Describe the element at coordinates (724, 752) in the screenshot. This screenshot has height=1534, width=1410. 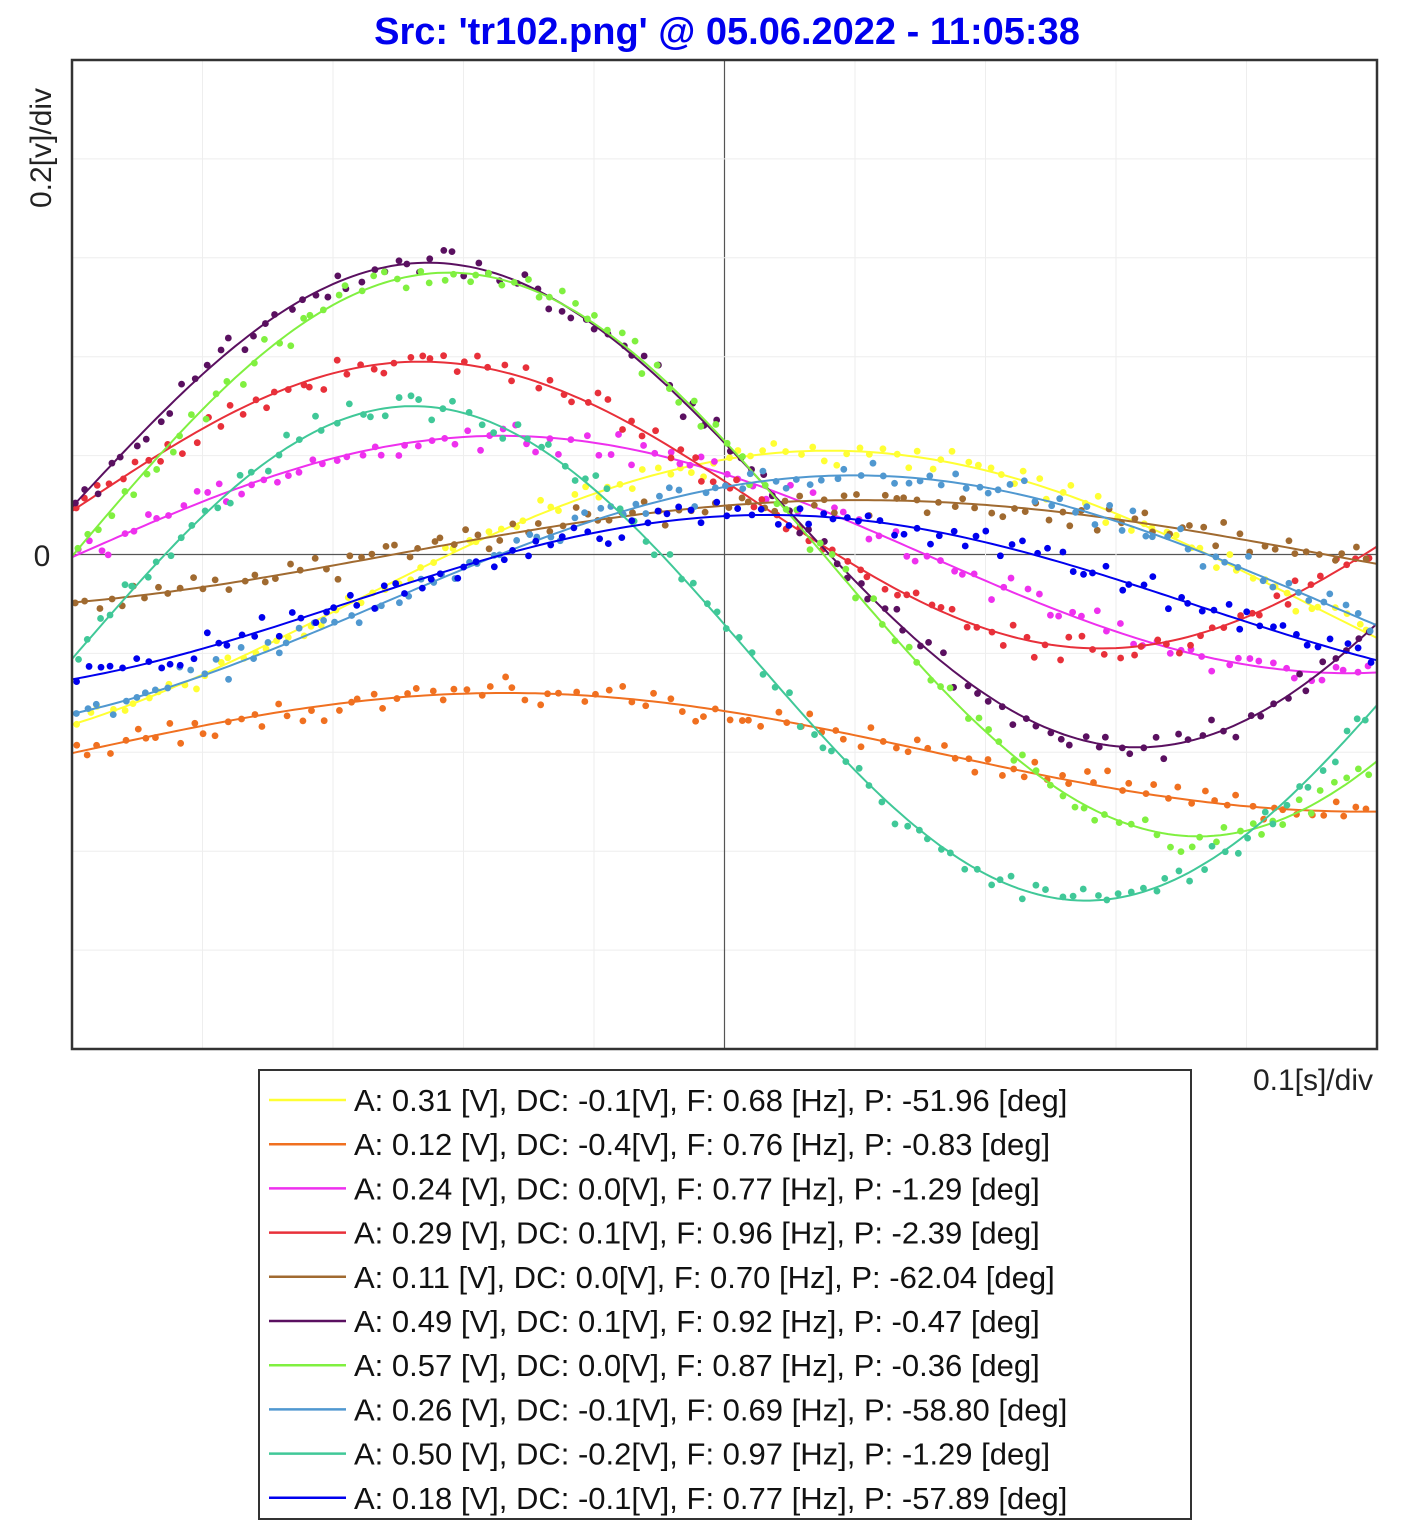
I see `fit-curve` at that location.